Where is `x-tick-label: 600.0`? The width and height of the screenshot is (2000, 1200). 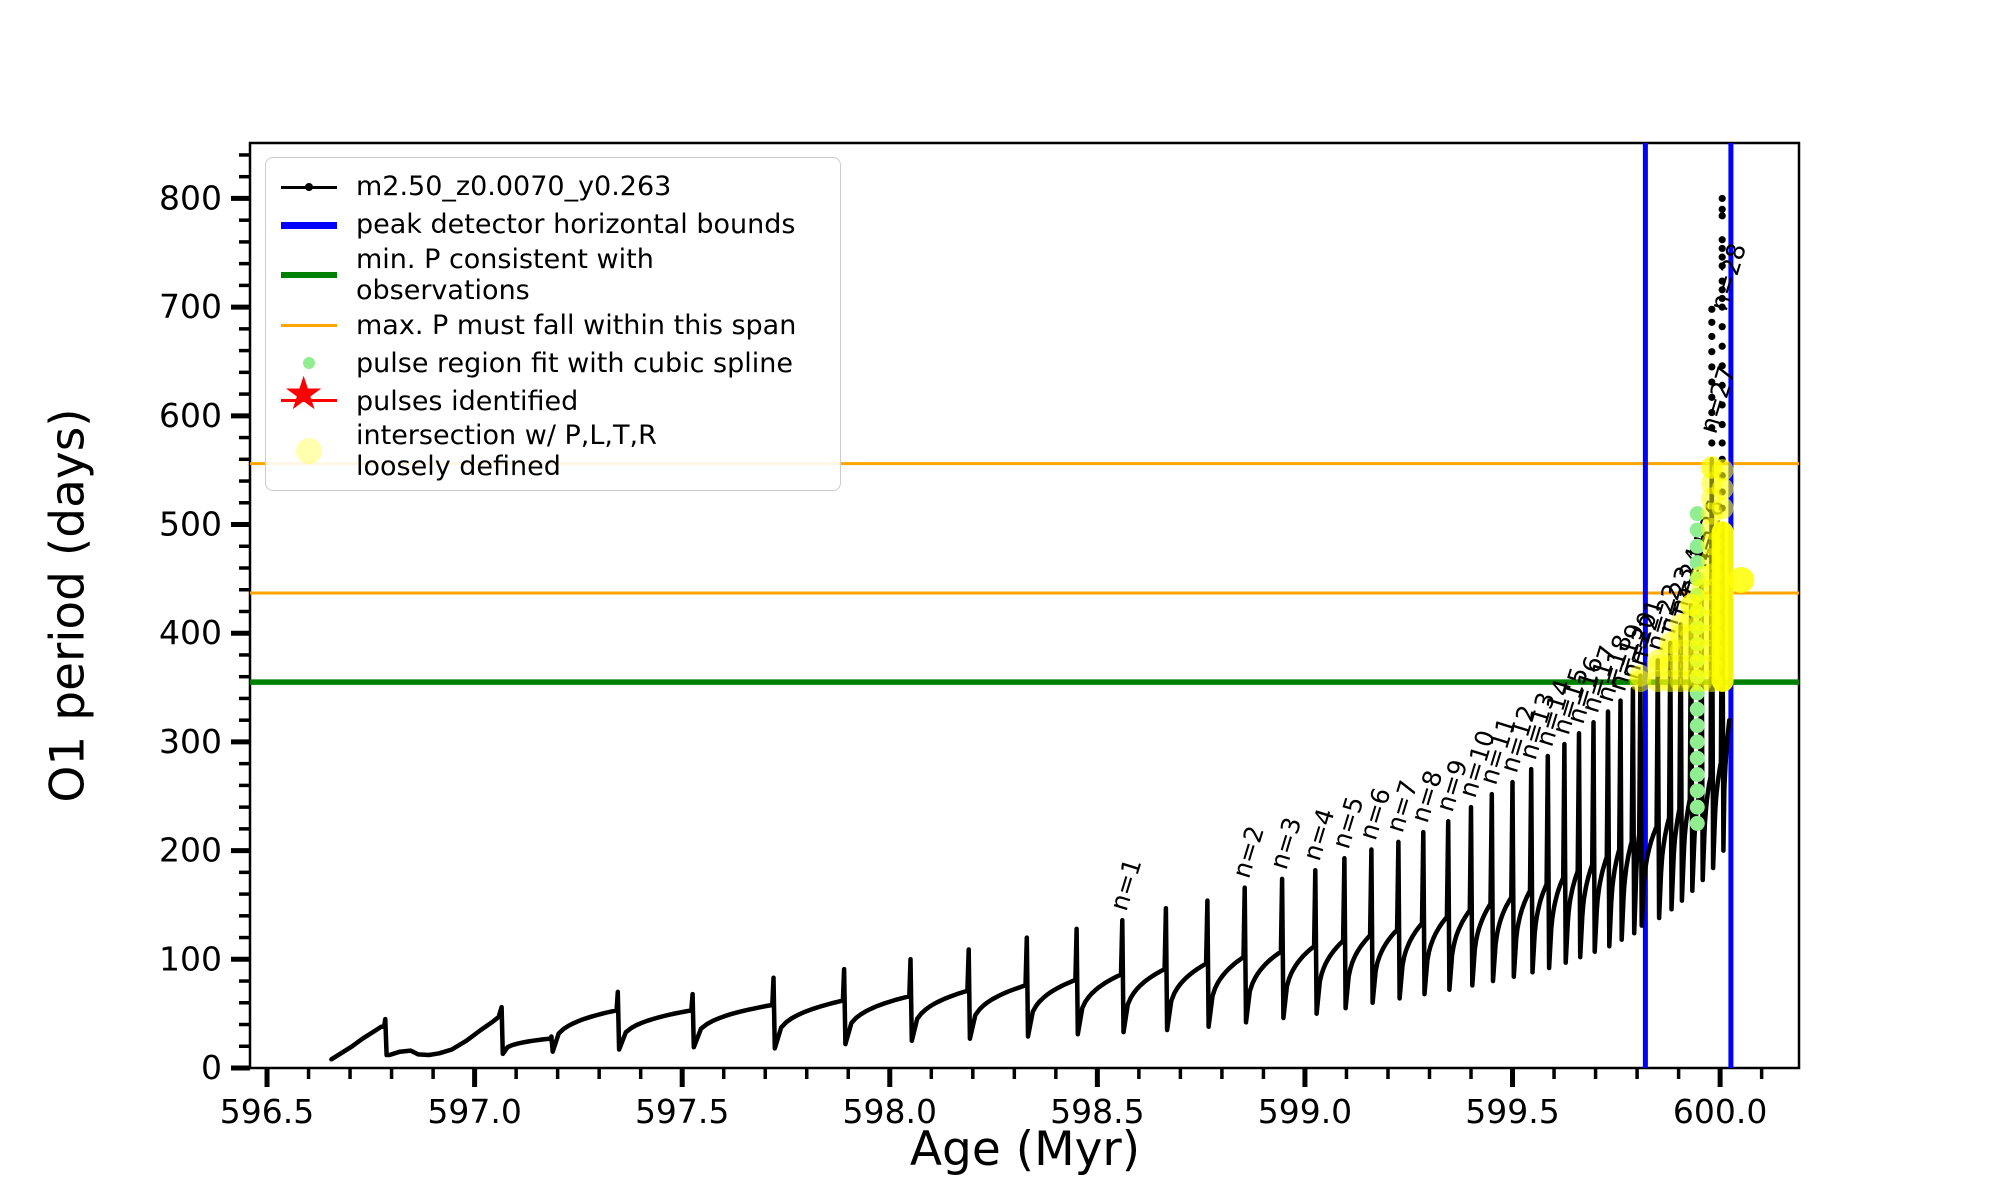
x-tick-label: 600.0 is located at coordinates (1720, 1111).